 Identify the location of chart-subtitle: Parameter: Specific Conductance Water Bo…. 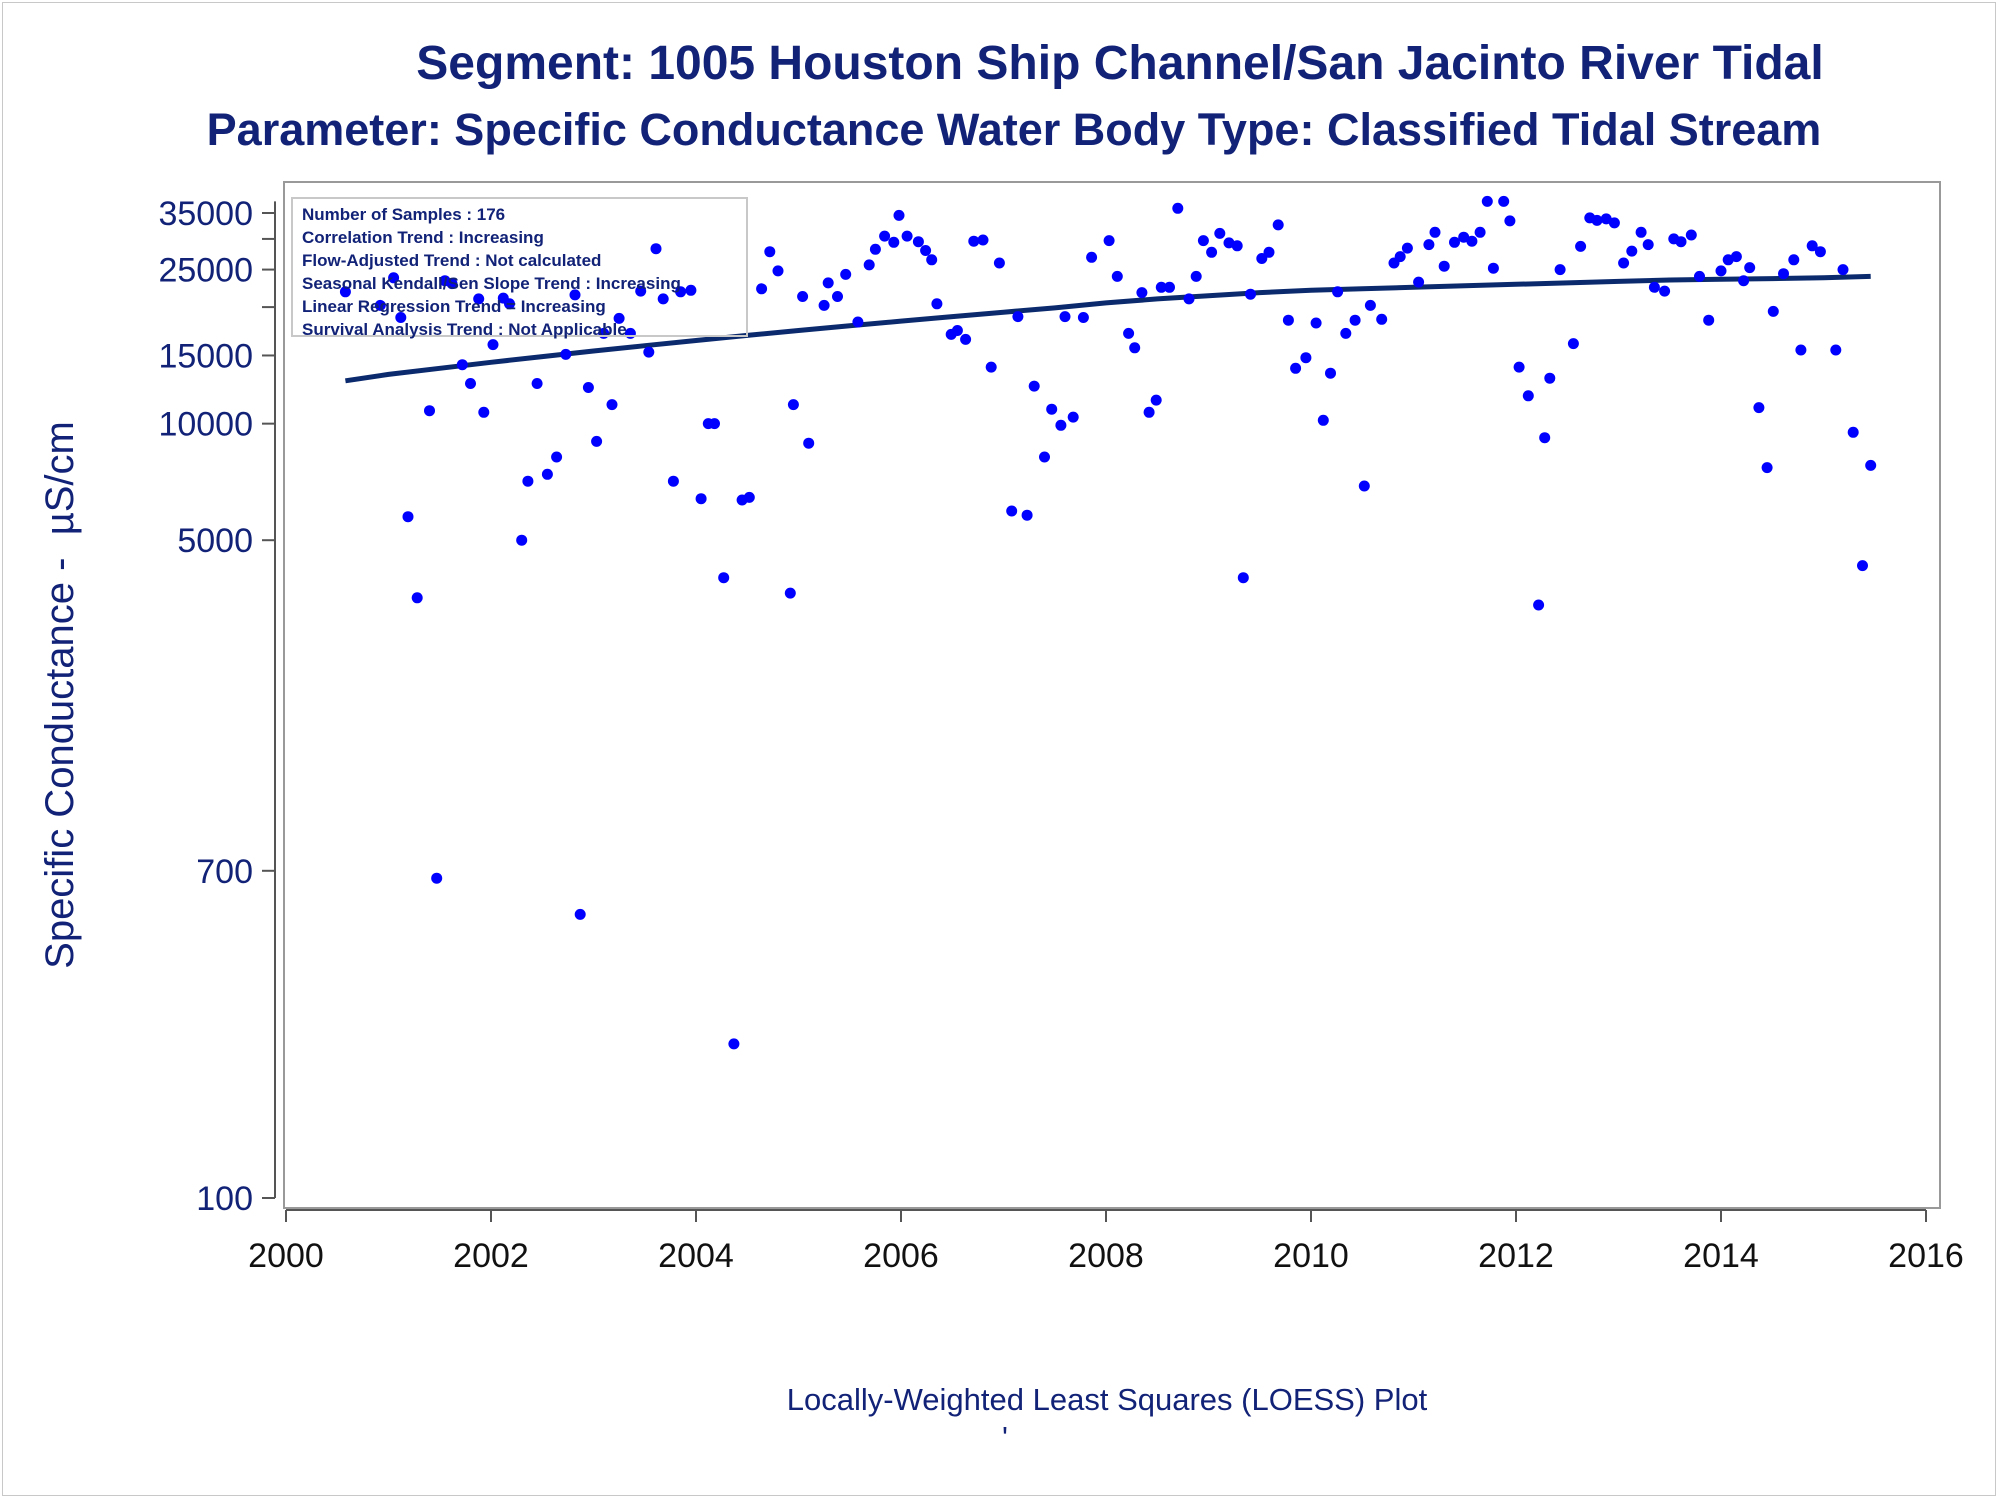
(1000, 130).